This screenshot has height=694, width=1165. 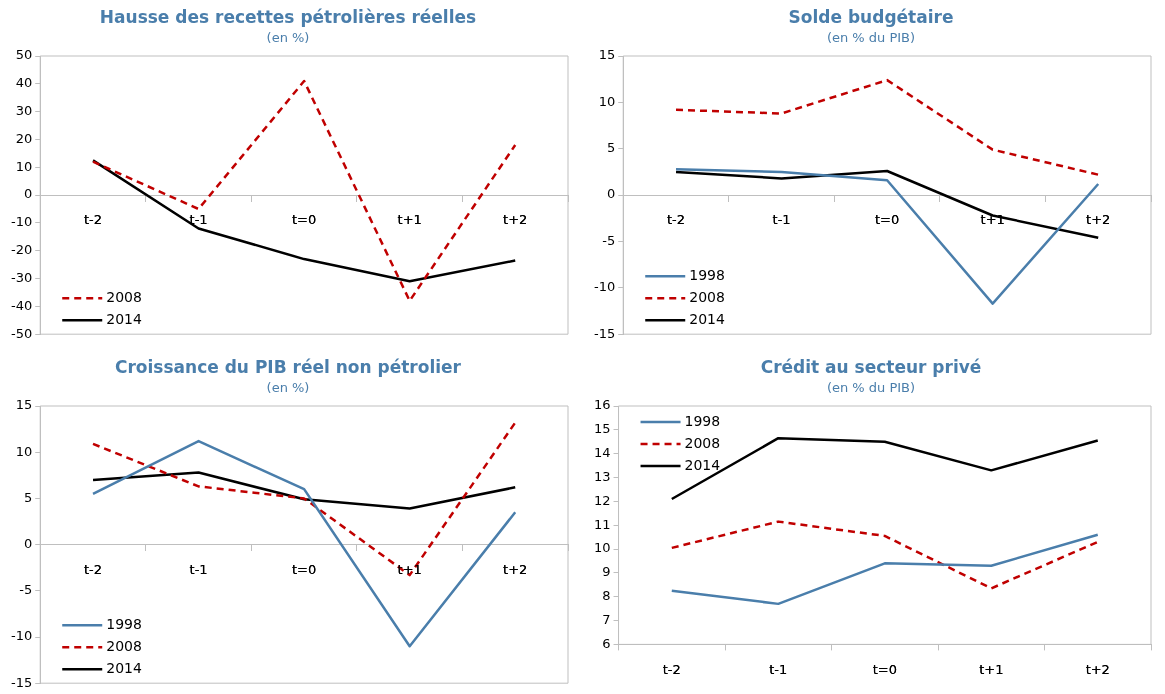 I want to click on y-tick-label: 11, so click(x=602, y=524).